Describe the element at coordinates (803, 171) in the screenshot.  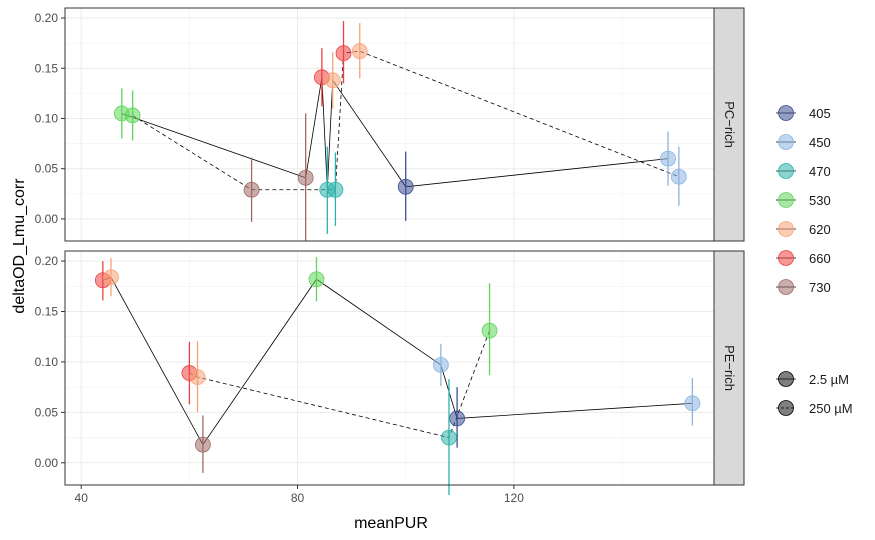
I see `legend-item: 470` at that location.